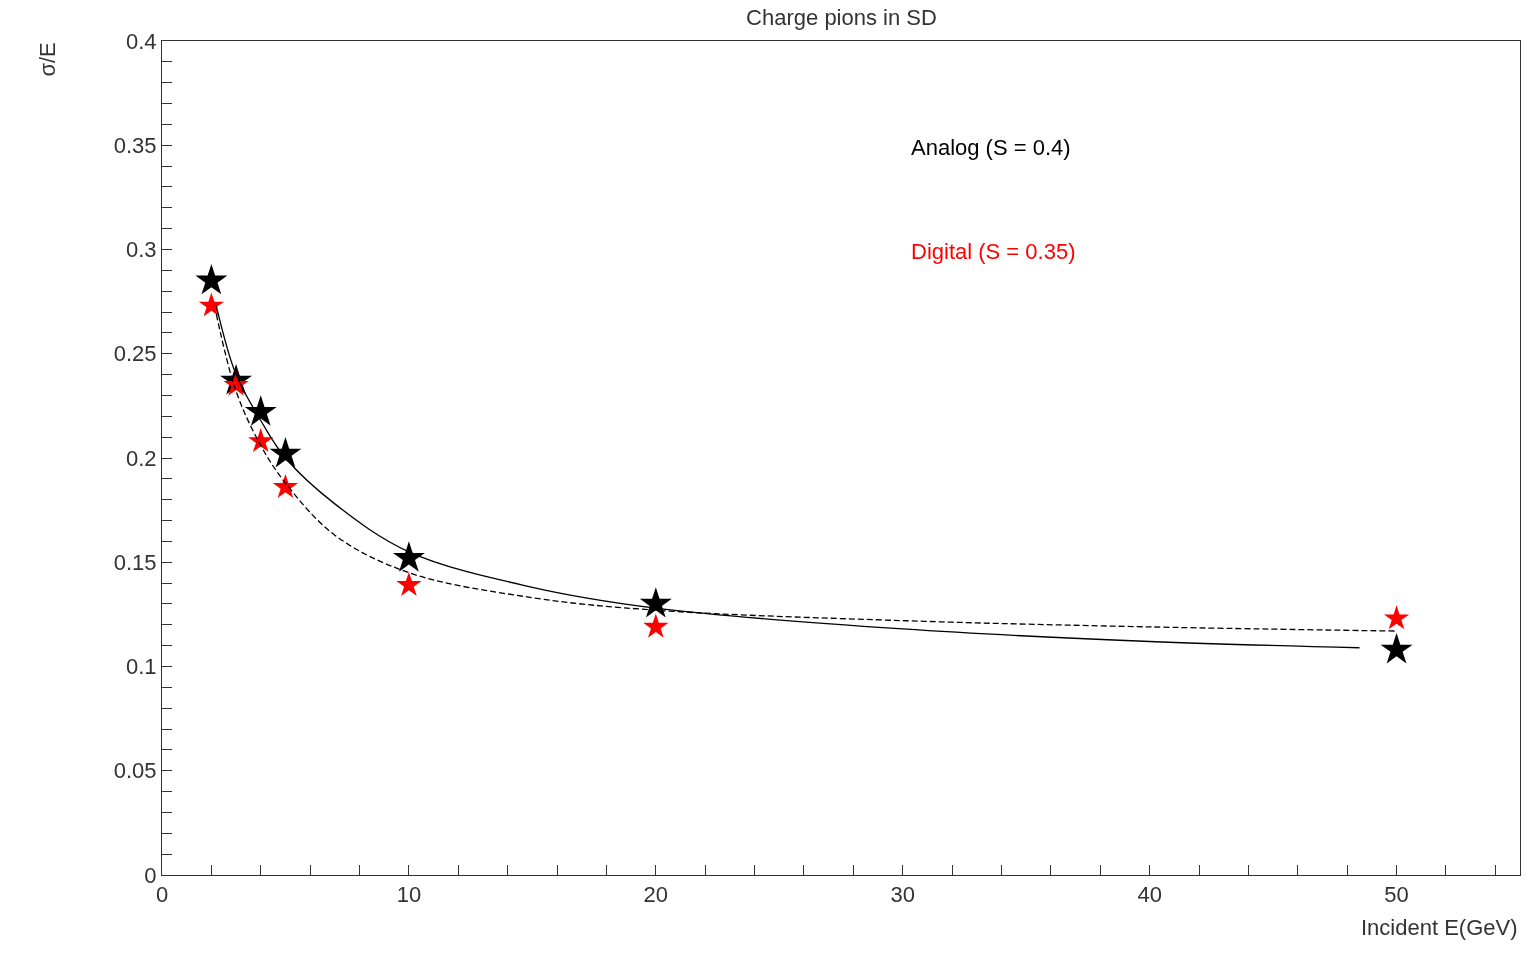 The image size is (1530, 955). What do you see at coordinates (656, 895) in the screenshot?
I see `x-tick-label: 20` at bounding box center [656, 895].